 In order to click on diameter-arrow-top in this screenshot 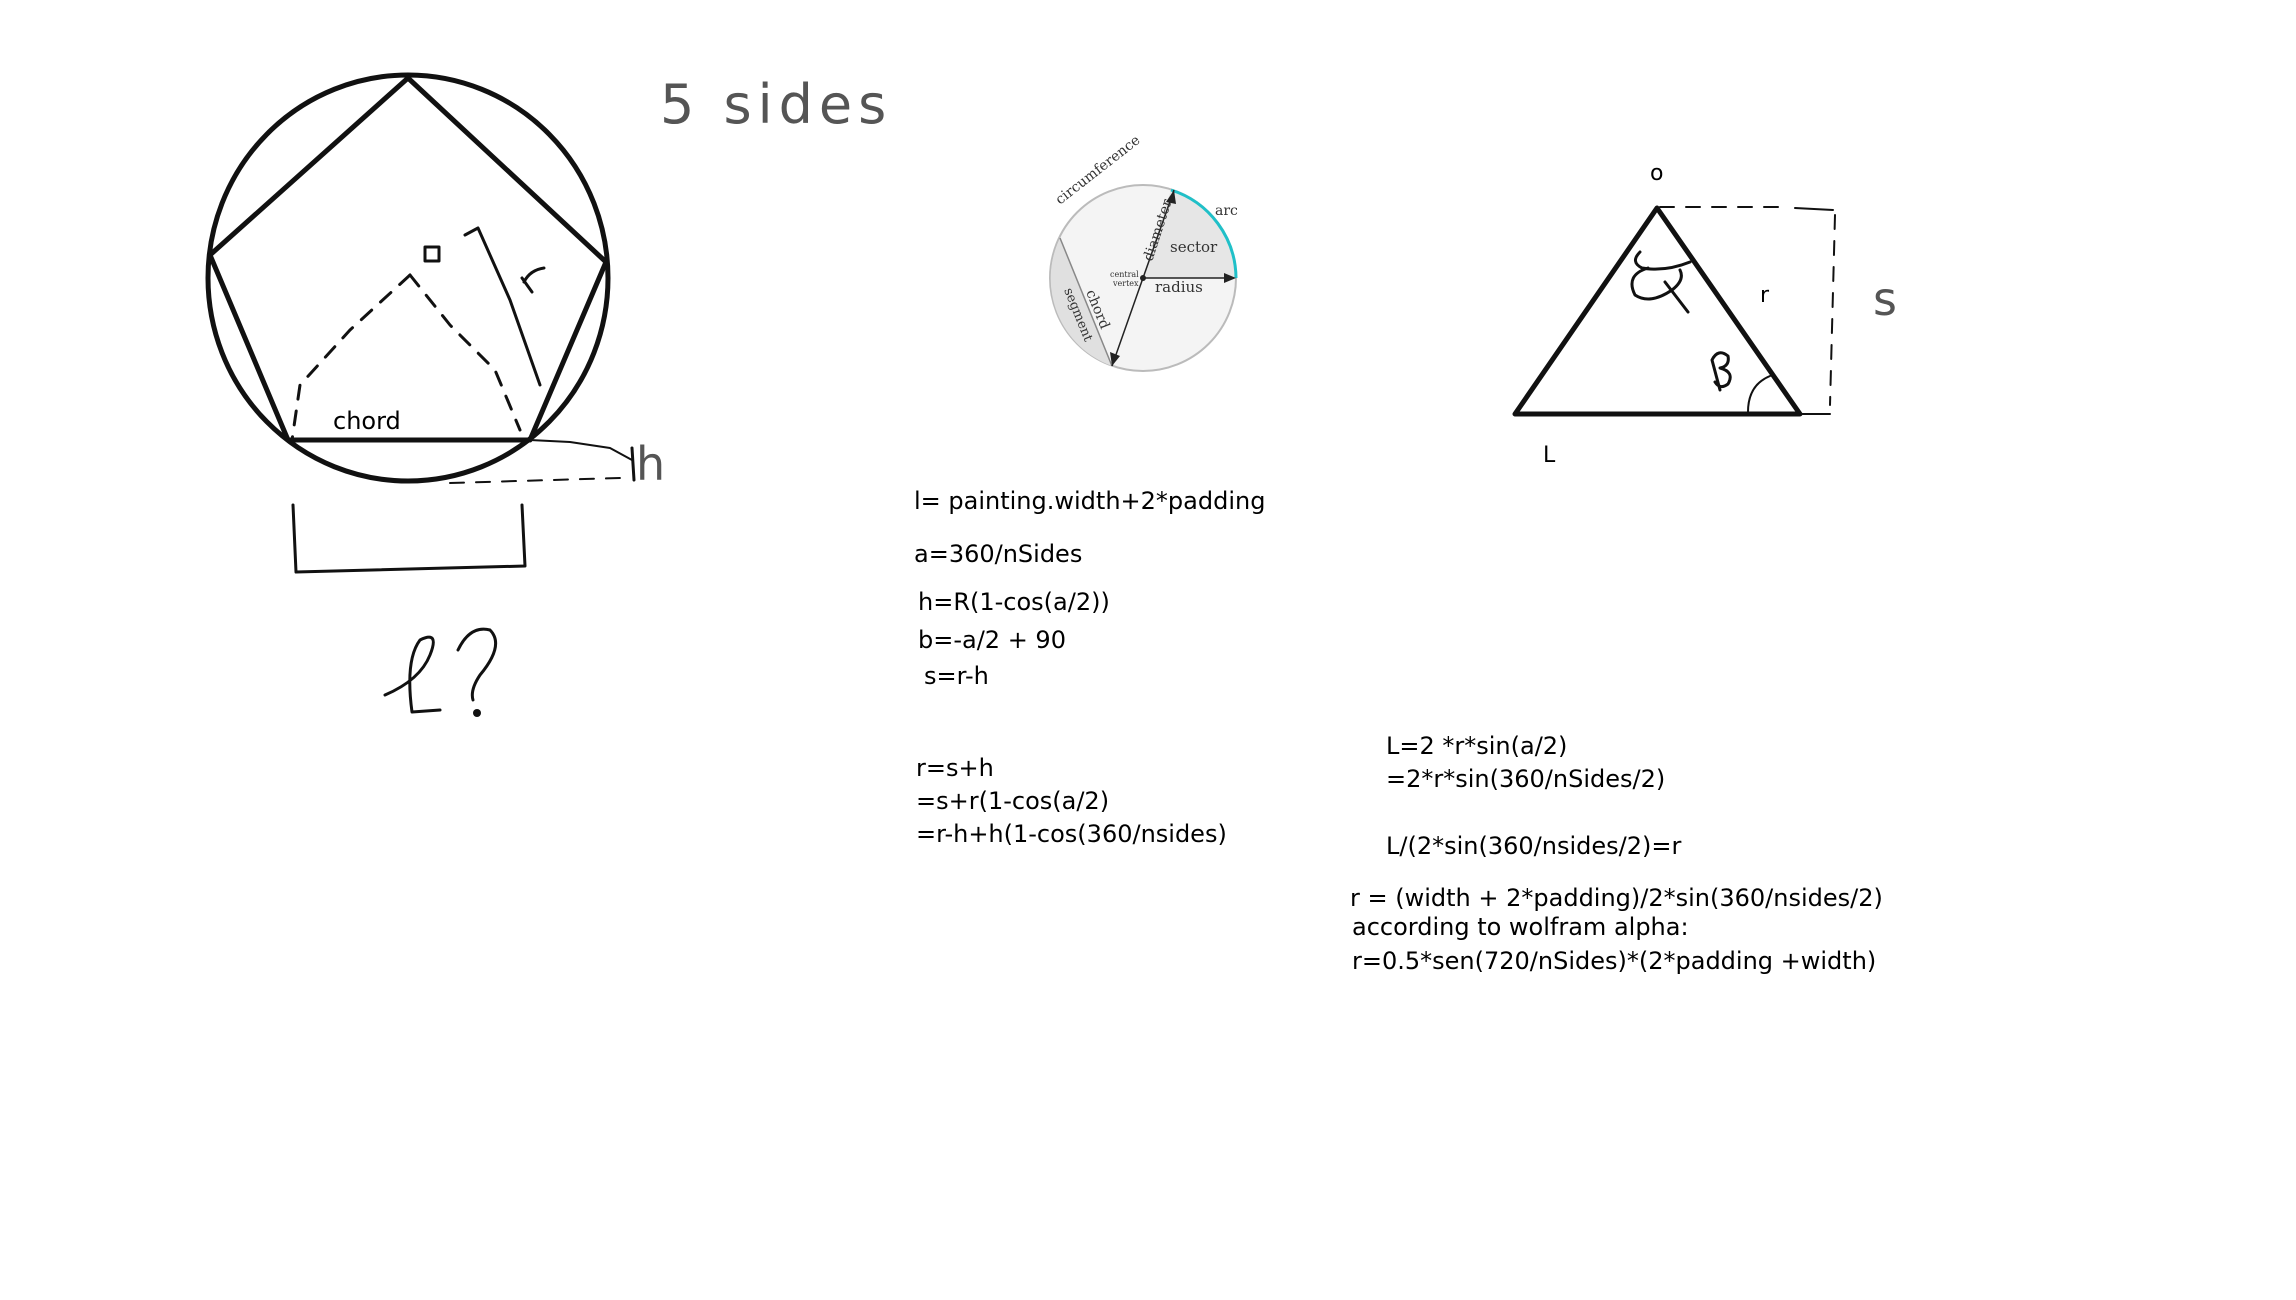, I will do `click(1171, 197)`.